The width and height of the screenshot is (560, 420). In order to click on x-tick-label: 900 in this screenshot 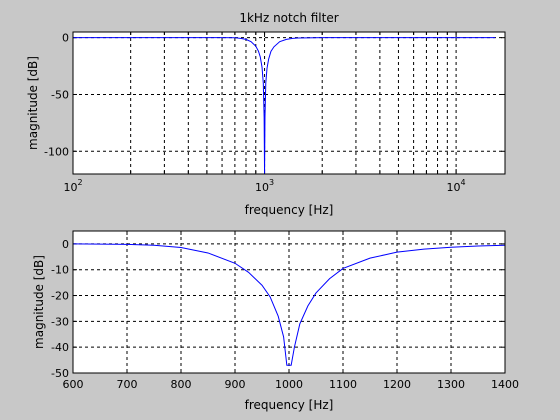, I will do `click(235, 384)`.